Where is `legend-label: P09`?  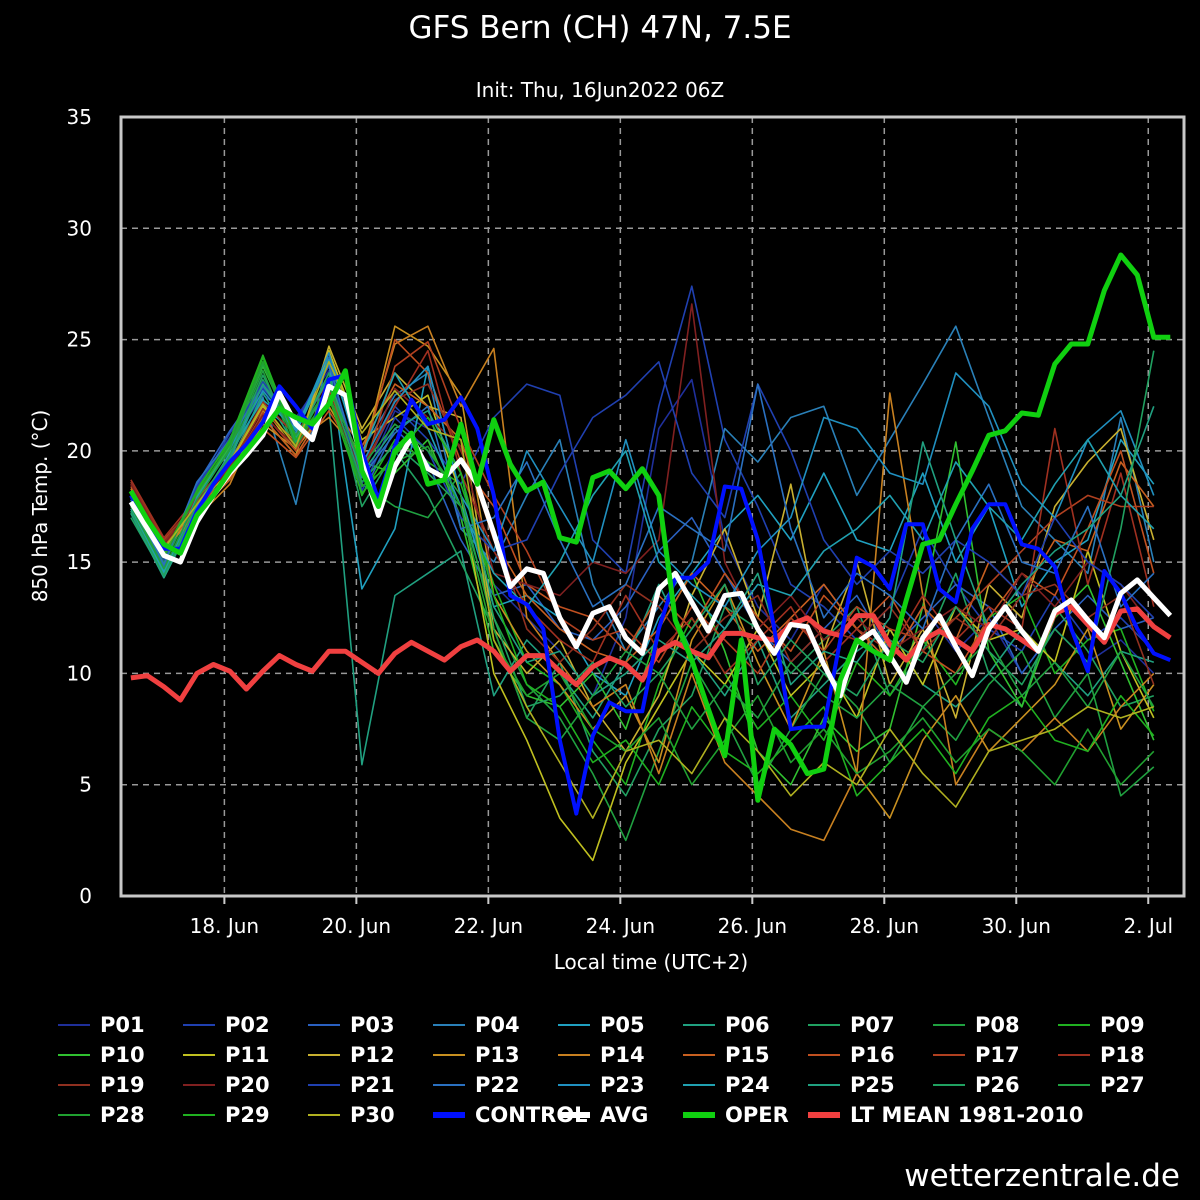
legend-label: P09 is located at coordinates (1122, 1025).